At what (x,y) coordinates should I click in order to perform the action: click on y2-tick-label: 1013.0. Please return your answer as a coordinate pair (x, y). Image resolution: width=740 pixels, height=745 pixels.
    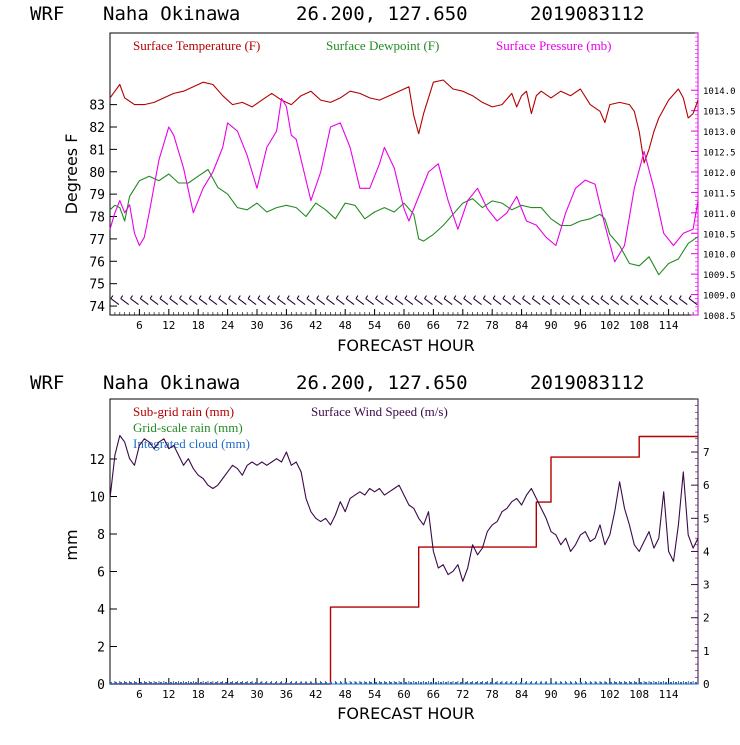
    Looking at the image, I should click on (719, 133).